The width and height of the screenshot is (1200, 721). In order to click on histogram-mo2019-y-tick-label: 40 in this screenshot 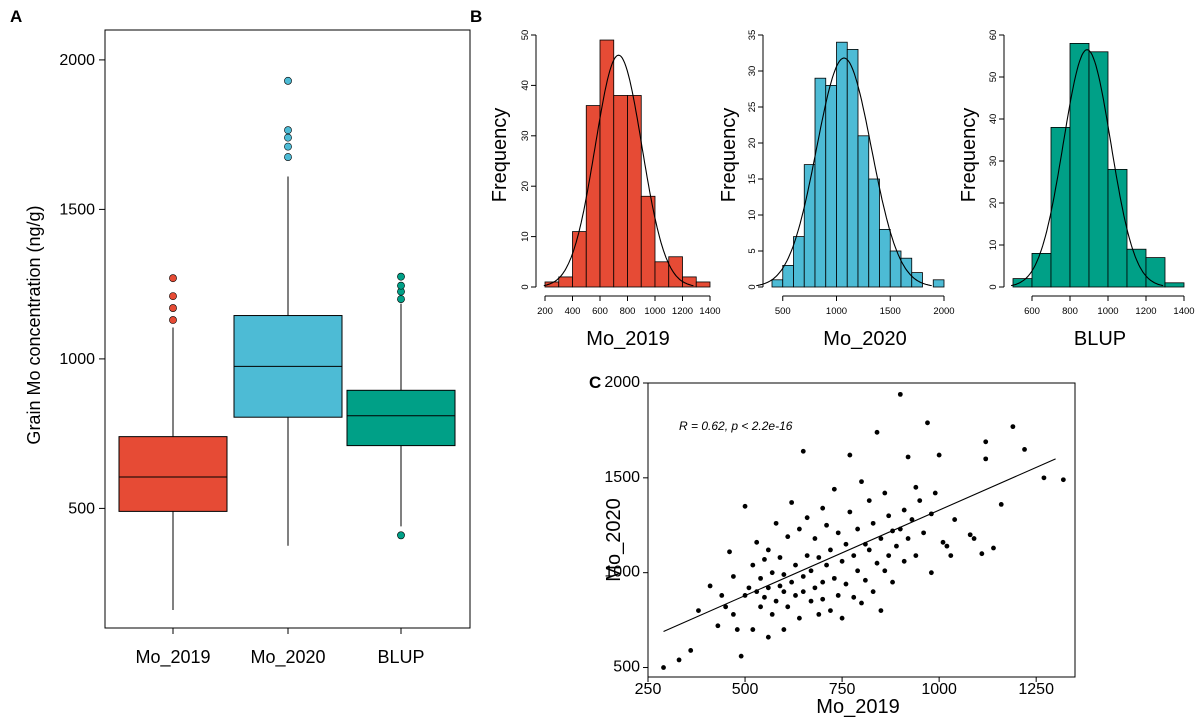, I will do `click(525, 85)`.